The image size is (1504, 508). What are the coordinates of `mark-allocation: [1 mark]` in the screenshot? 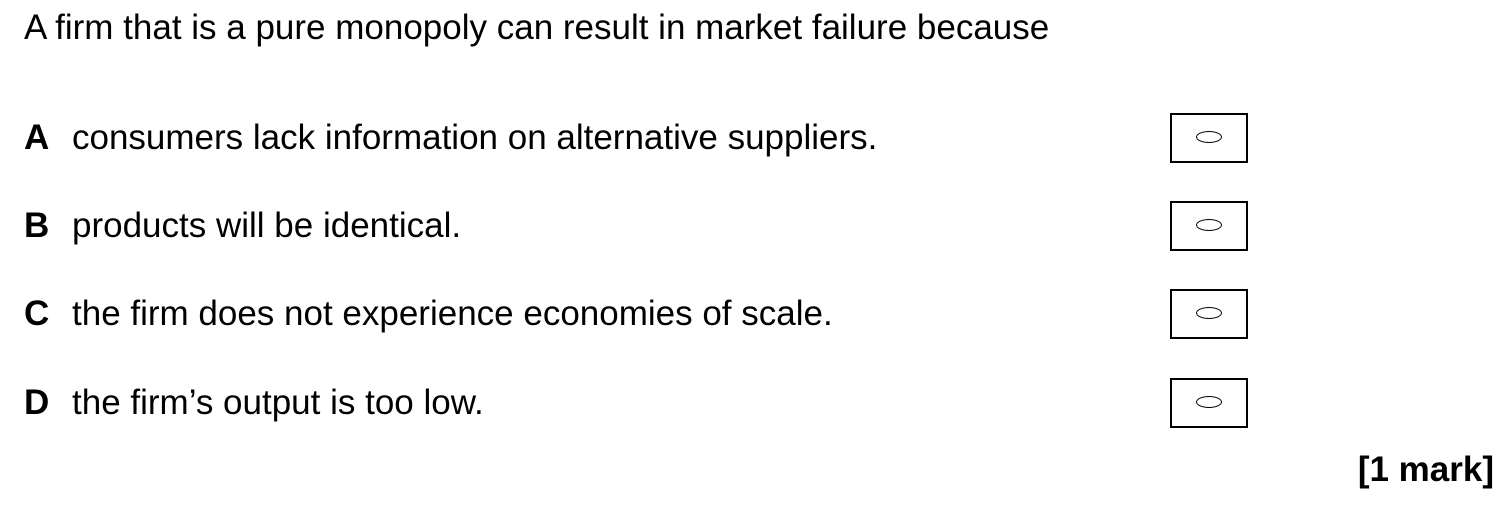 It's located at (1425, 469).